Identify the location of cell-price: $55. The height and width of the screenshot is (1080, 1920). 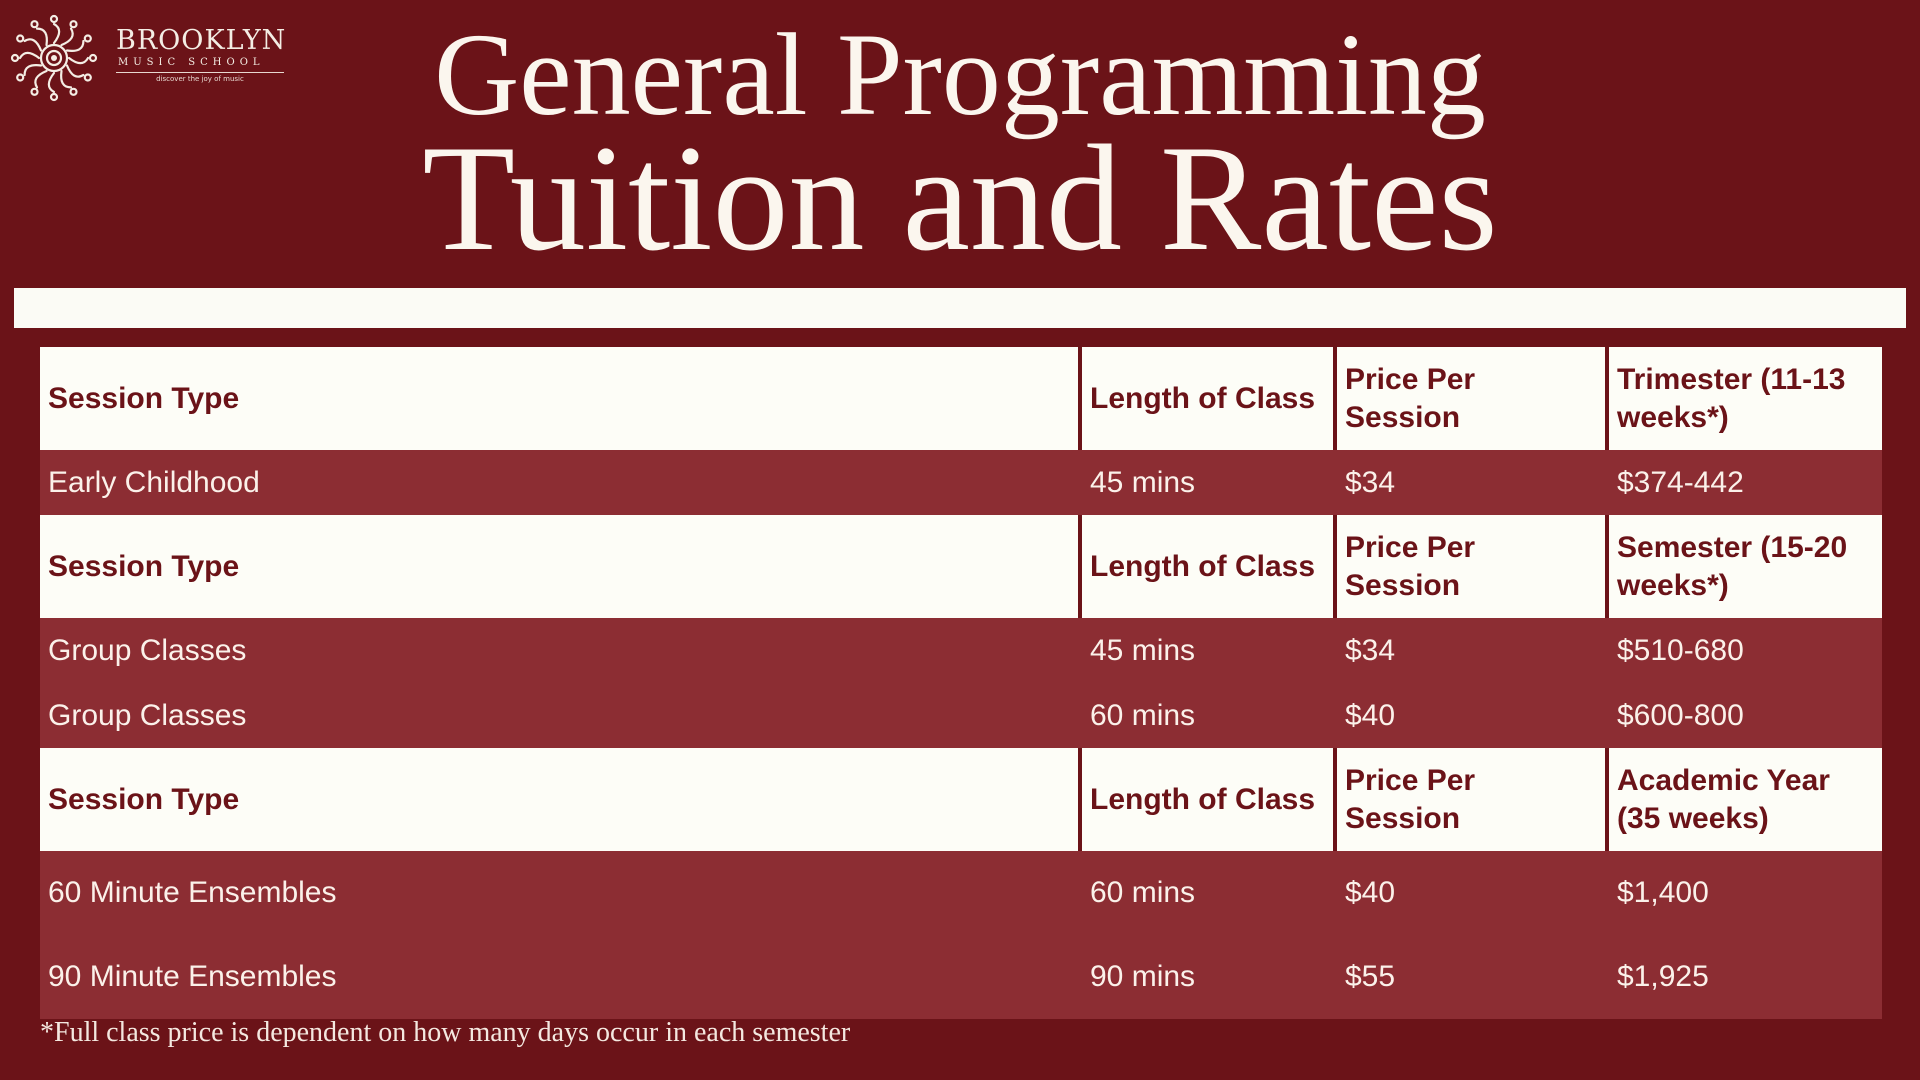
(1473, 977).